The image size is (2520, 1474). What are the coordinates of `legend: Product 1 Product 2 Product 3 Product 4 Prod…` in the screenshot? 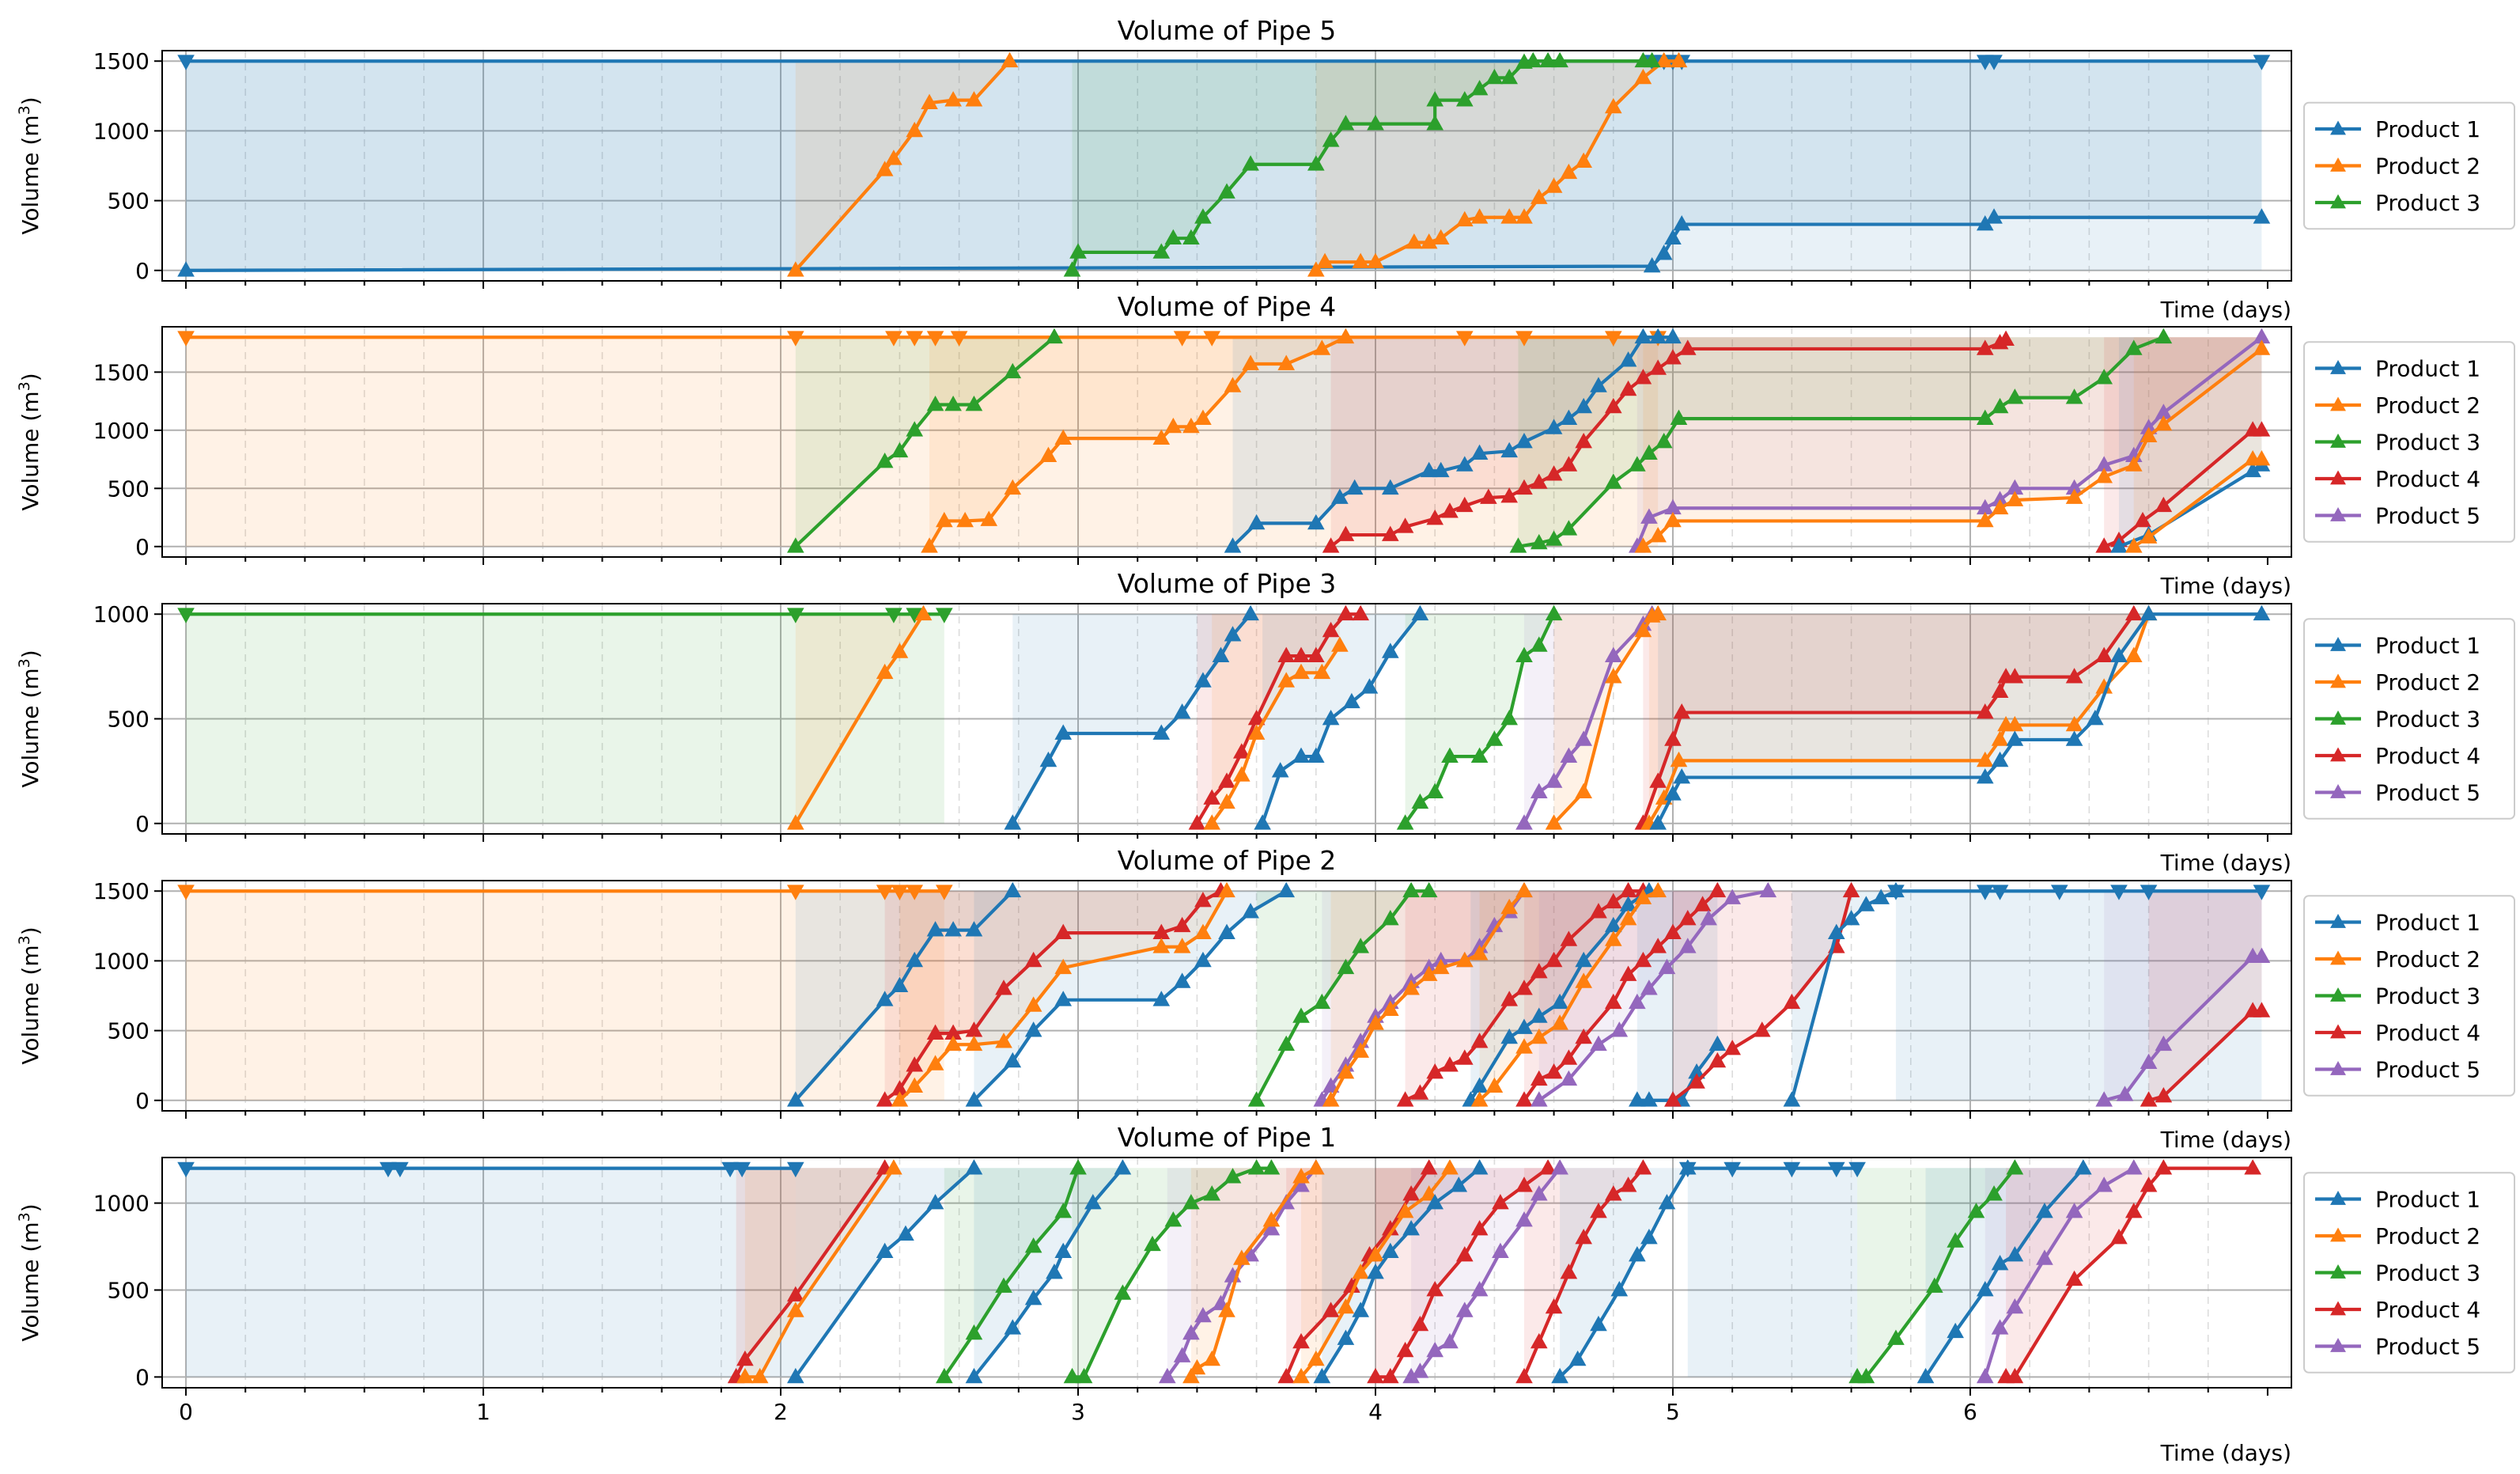 It's located at (2409, 1273).